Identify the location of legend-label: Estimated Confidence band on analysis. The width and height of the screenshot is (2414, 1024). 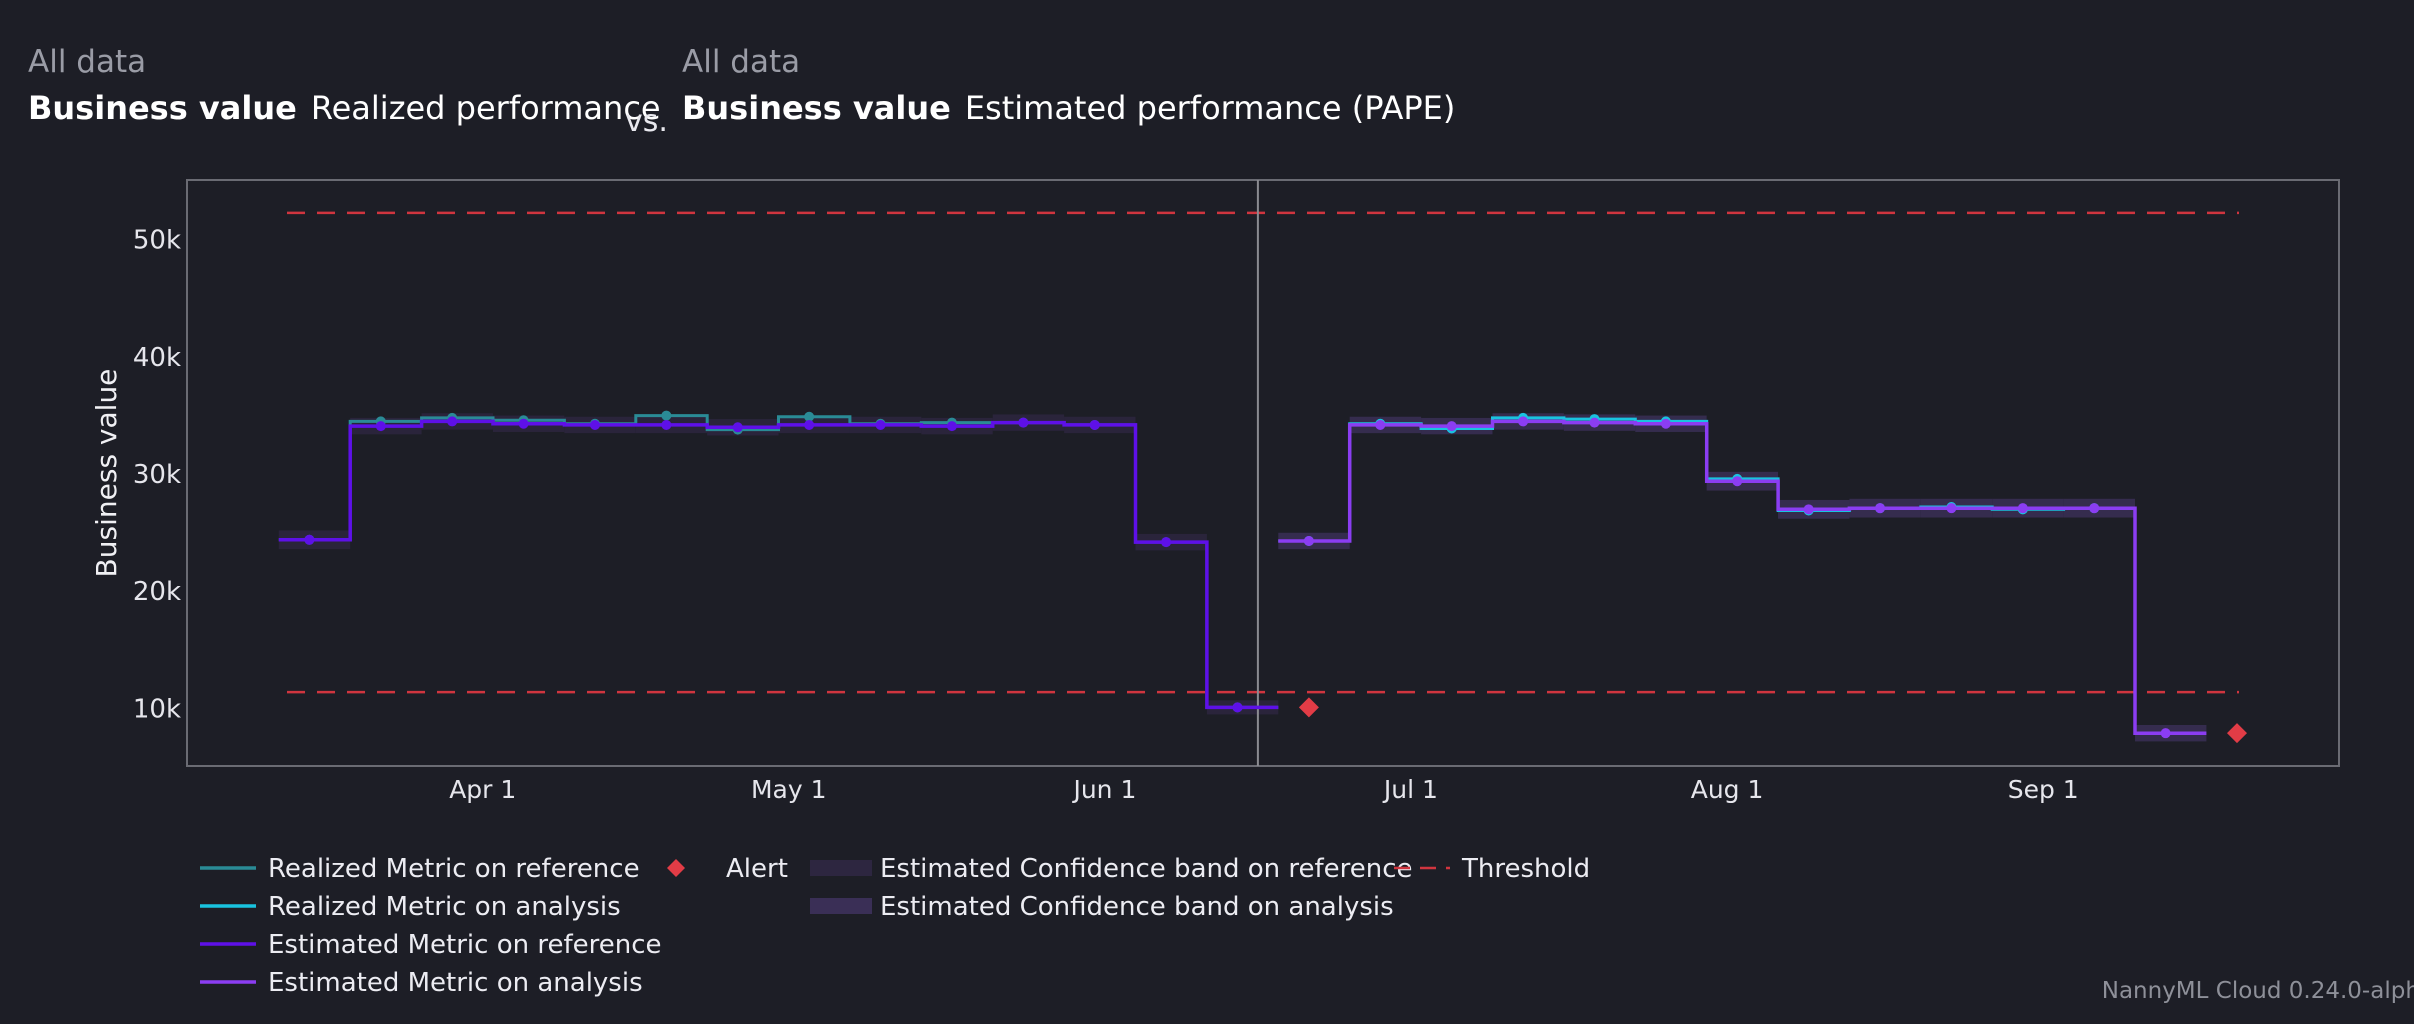
(1137, 907).